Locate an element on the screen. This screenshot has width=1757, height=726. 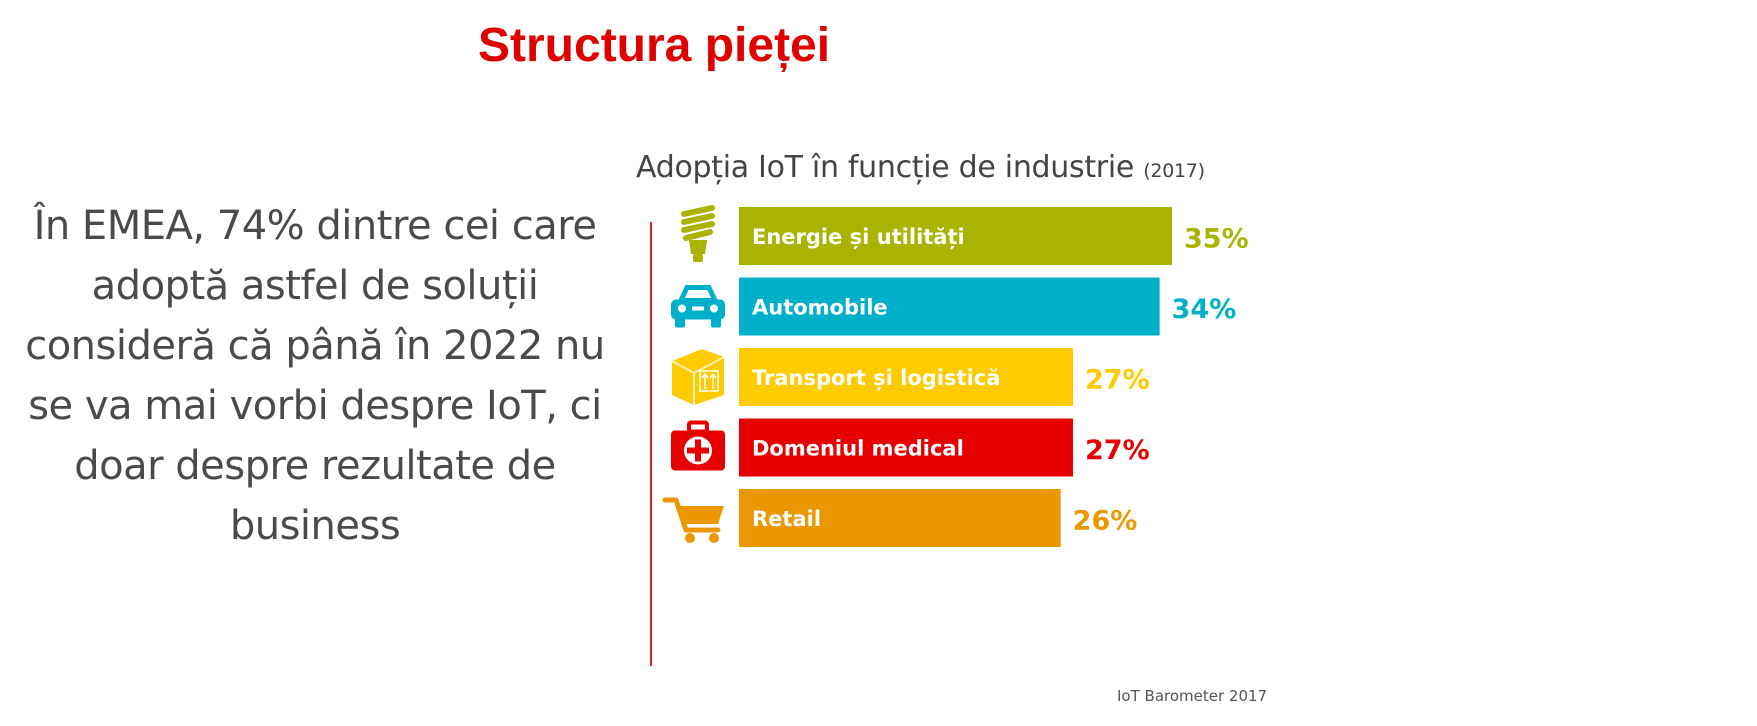
bar-label: Automobile is located at coordinates (820, 308).